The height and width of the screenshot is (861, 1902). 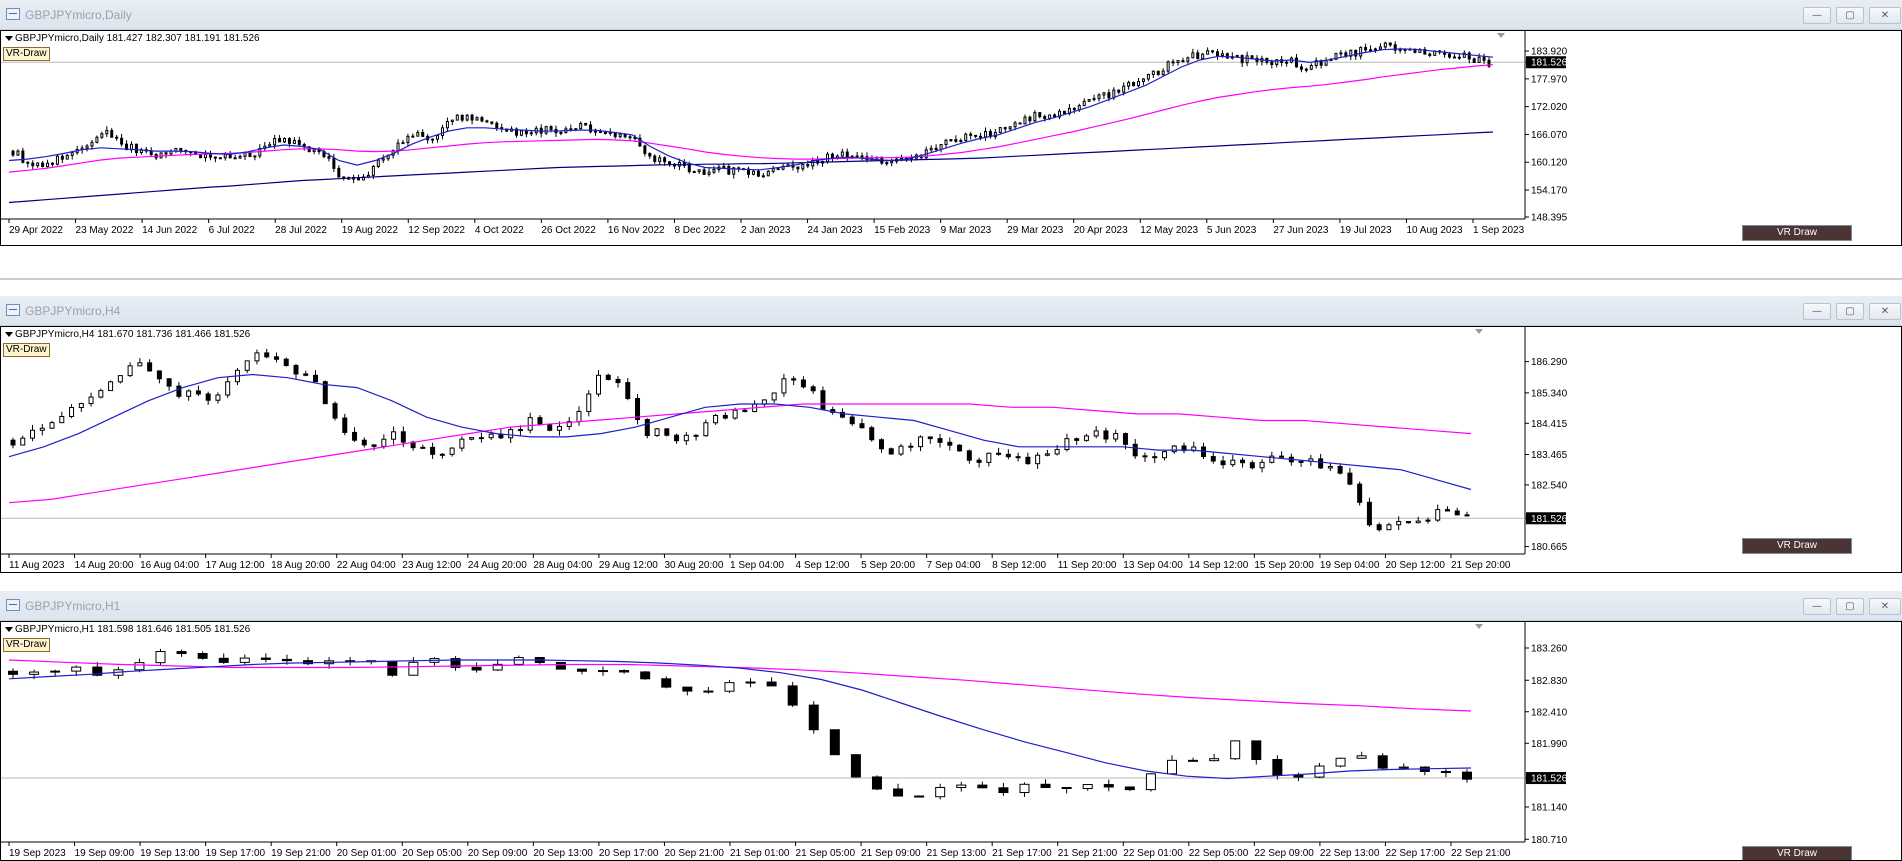 I want to click on time-label: 19 Sep 04:00, so click(x=1350, y=565).